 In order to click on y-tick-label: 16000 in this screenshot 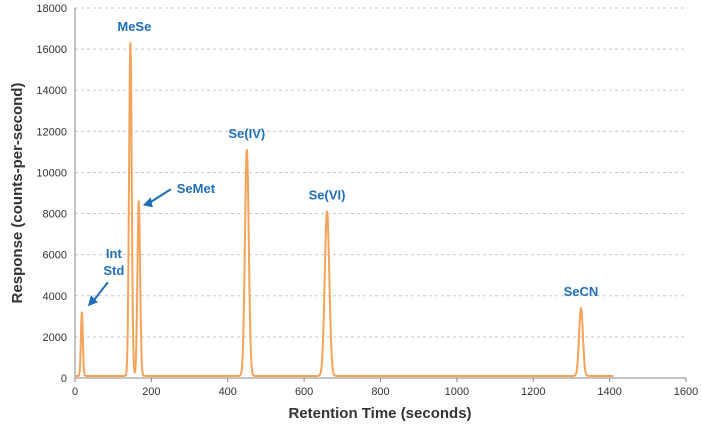, I will do `click(51, 50)`.